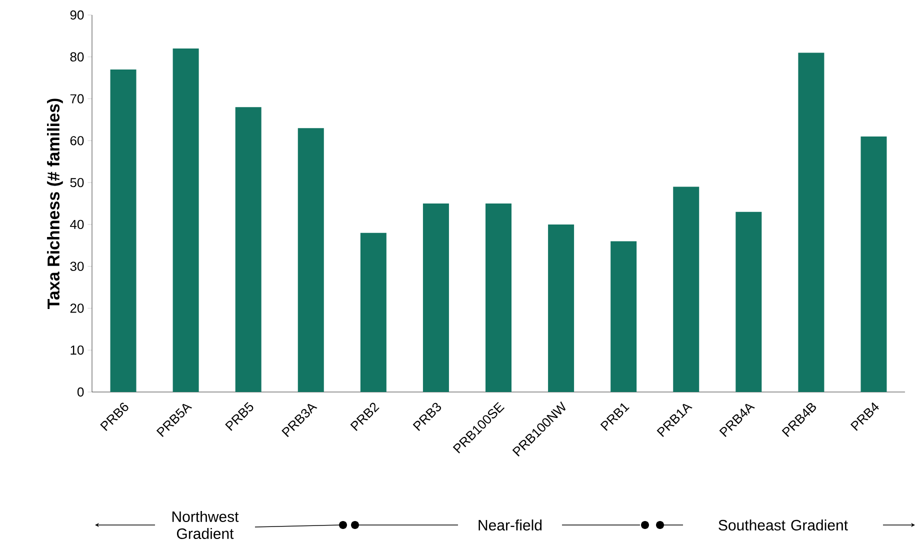  I want to click on y-tick-label: 80, so click(77, 57).